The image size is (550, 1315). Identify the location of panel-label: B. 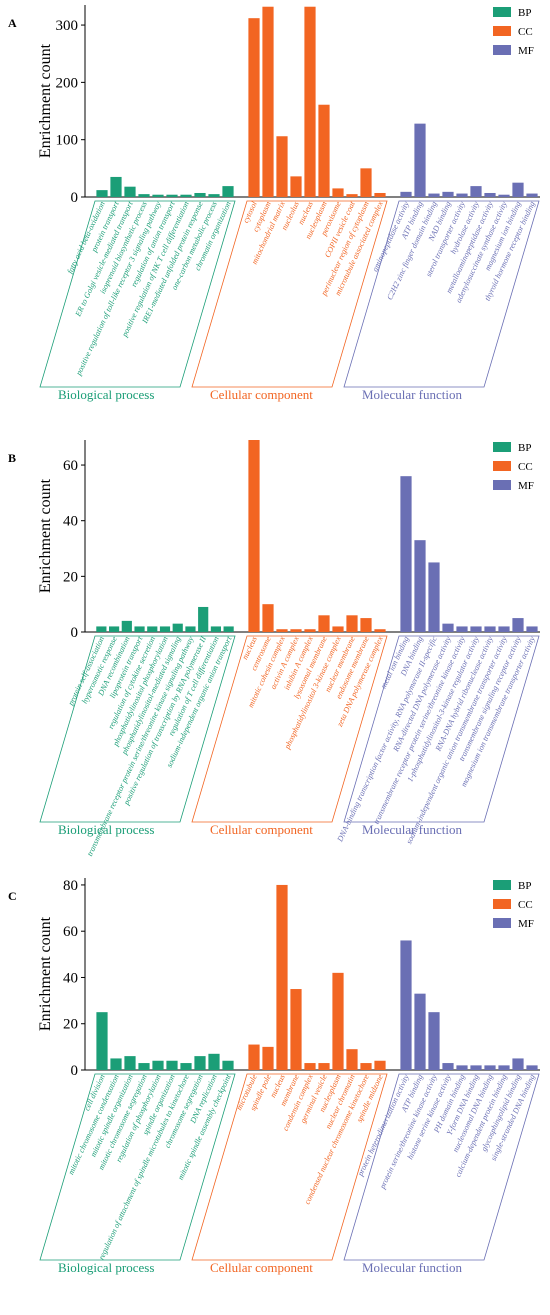
(12, 458).